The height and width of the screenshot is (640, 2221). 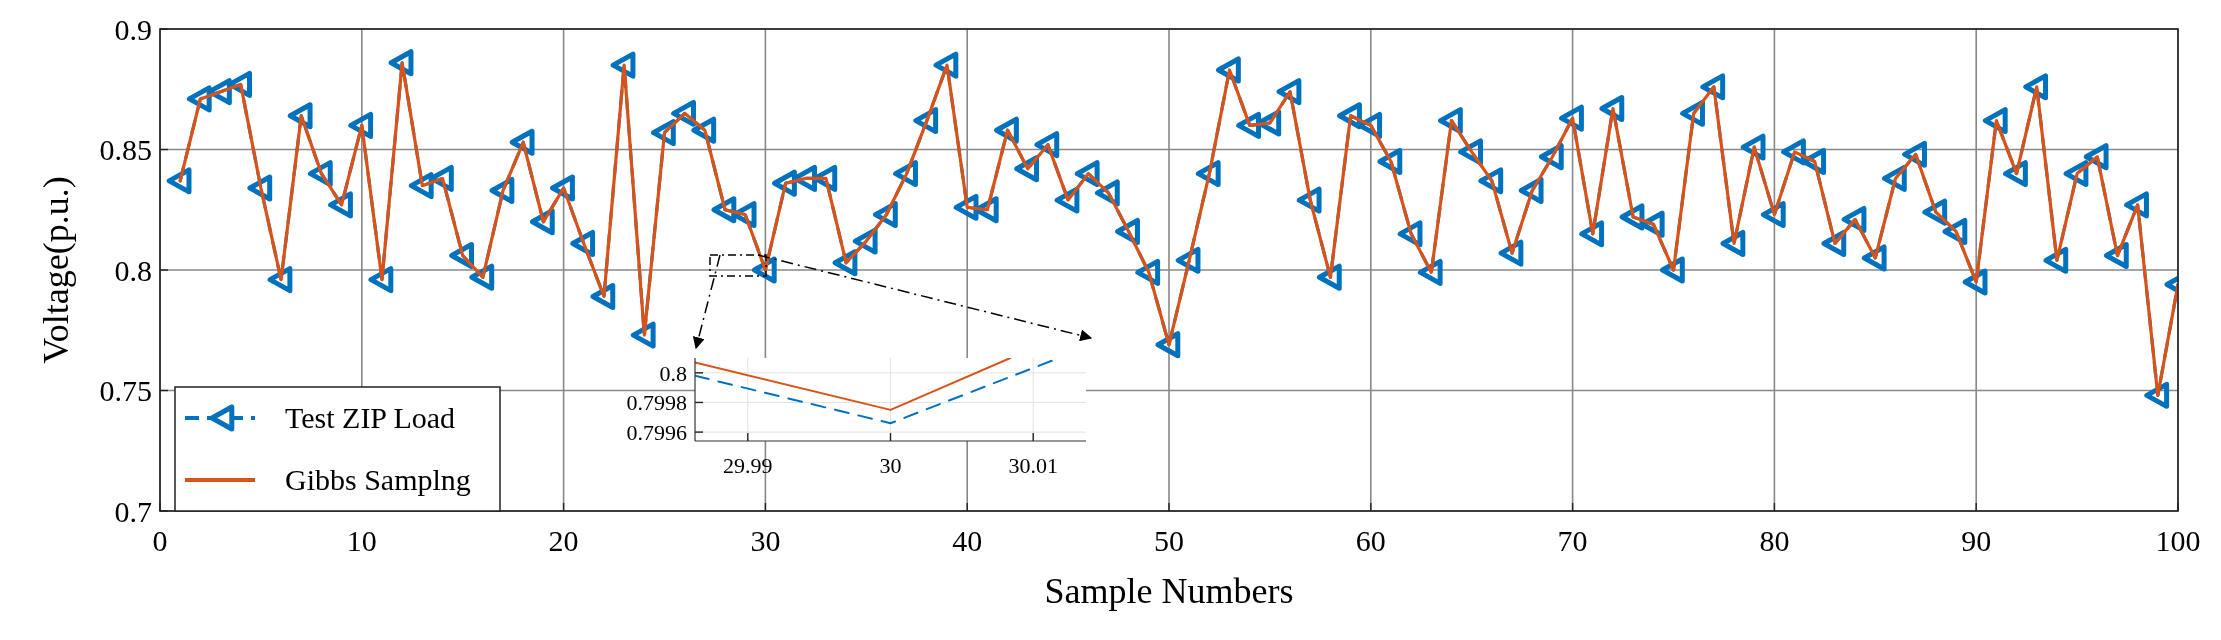 What do you see at coordinates (370, 417) in the screenshot?
I see `legend-label: Test ZIP Load` at bounding box center [370, 417].